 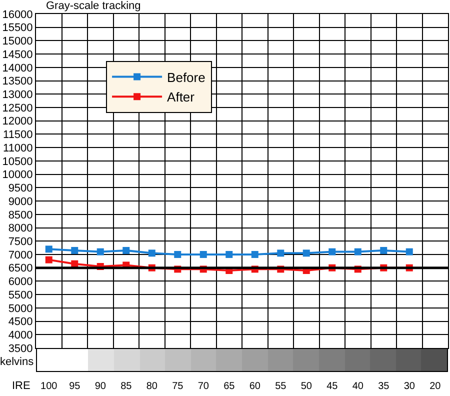 I want to click on y-tick-label: 5500, so click(x=20, y=295).